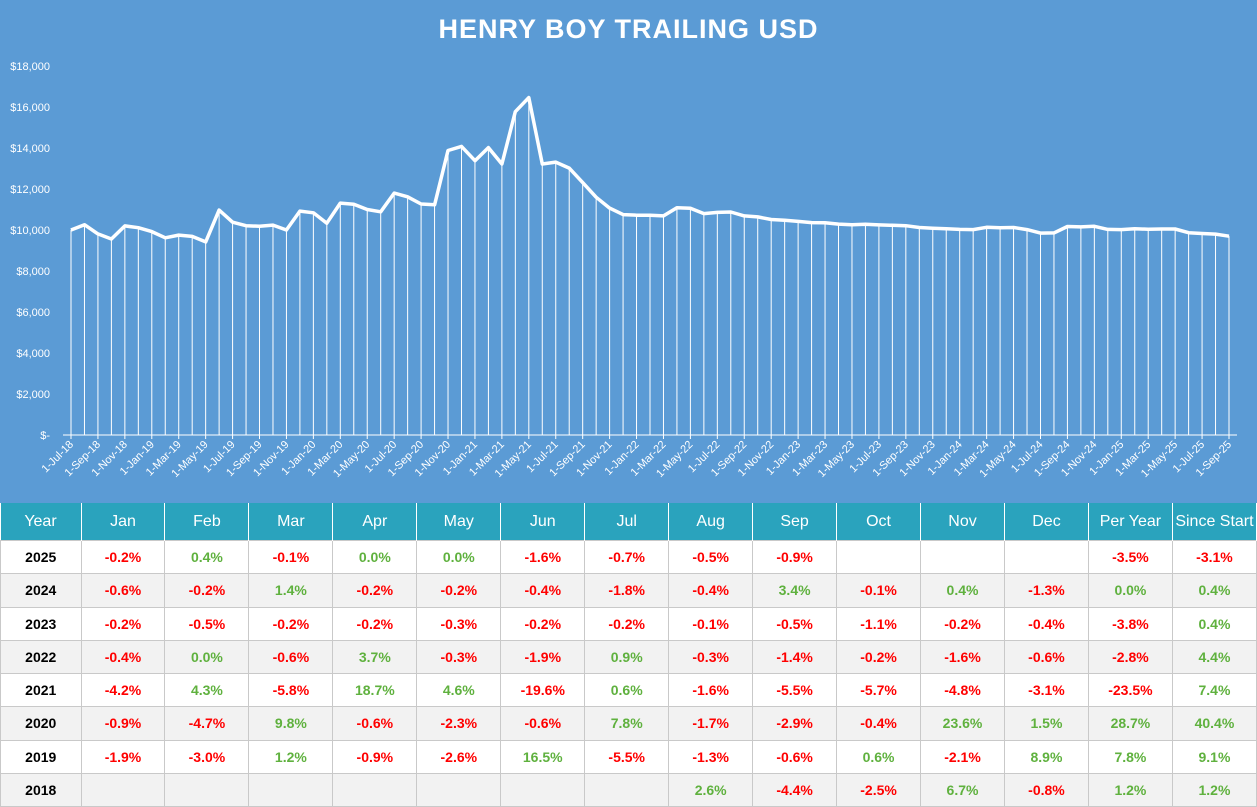 The image size is (1257, 807). I want to click on return-cell: -1.1%, so click(879, 623).